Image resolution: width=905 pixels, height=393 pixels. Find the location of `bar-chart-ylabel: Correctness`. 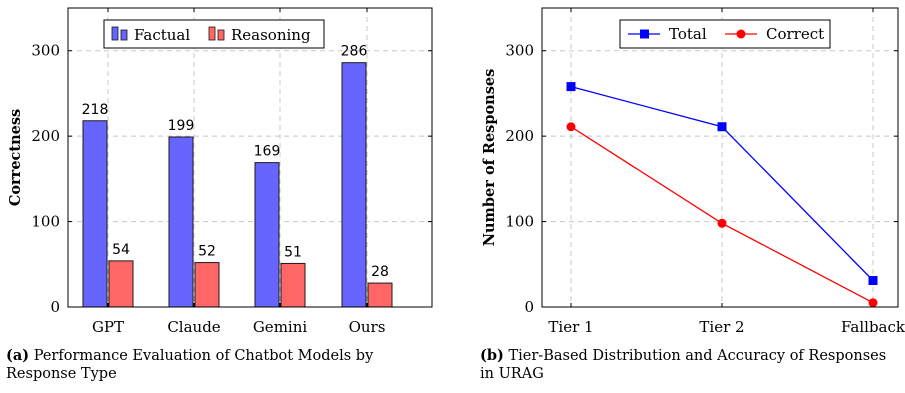

bar-chart-ylabel: Correctness is located at coordinates (15, 157).